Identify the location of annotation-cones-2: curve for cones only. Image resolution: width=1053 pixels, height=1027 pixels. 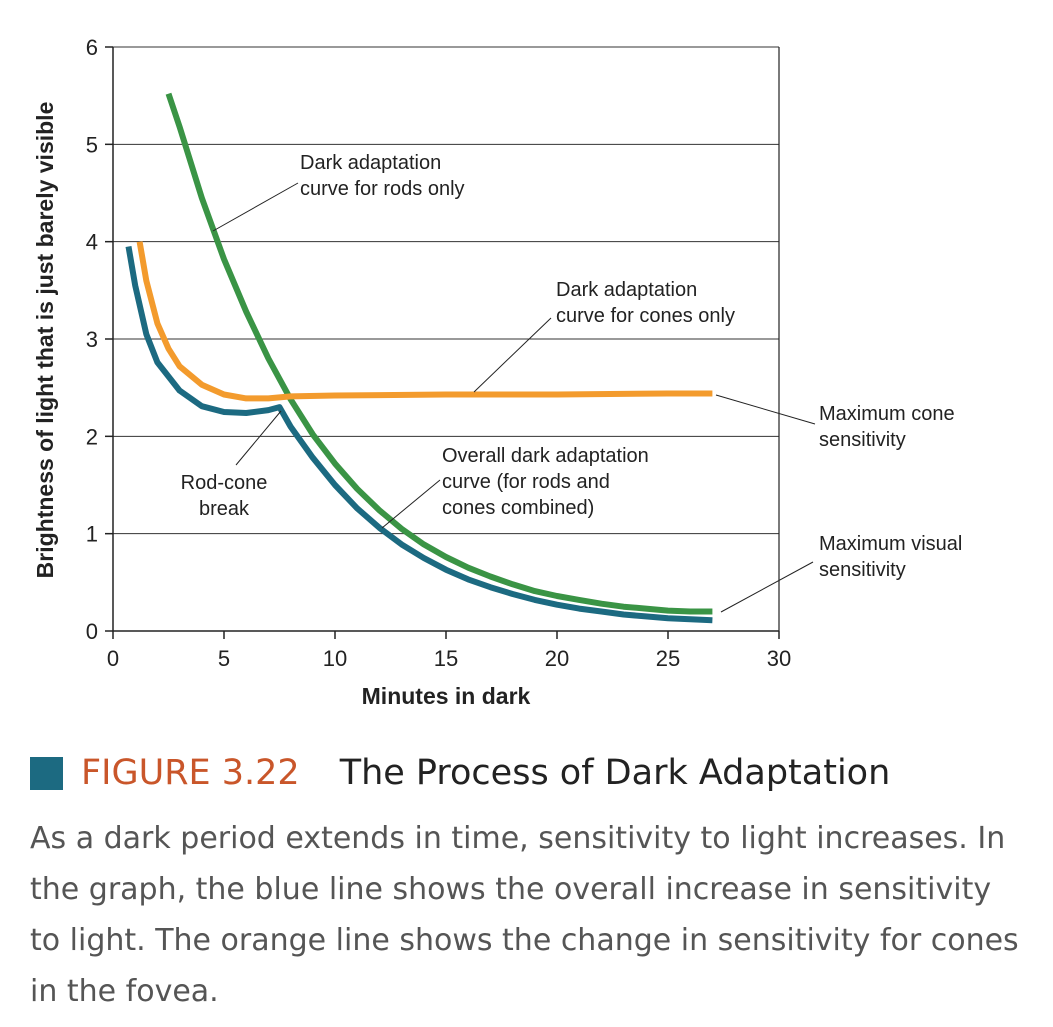
(645, 316).